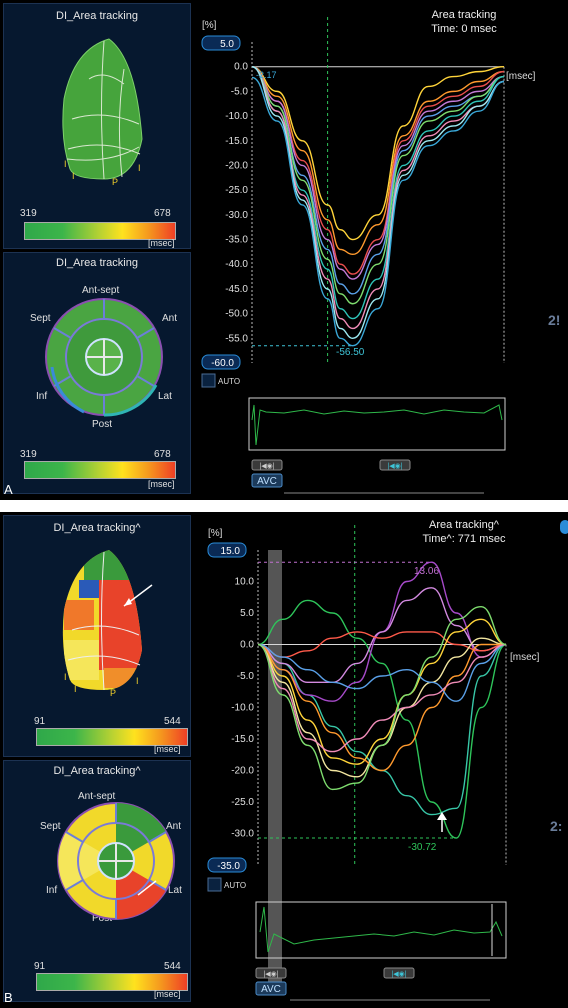 Image resolution: width=568 pixels, height=1008 pixels. I want to click on map3d-title: DI_Area tracking^, so click(97, 528).